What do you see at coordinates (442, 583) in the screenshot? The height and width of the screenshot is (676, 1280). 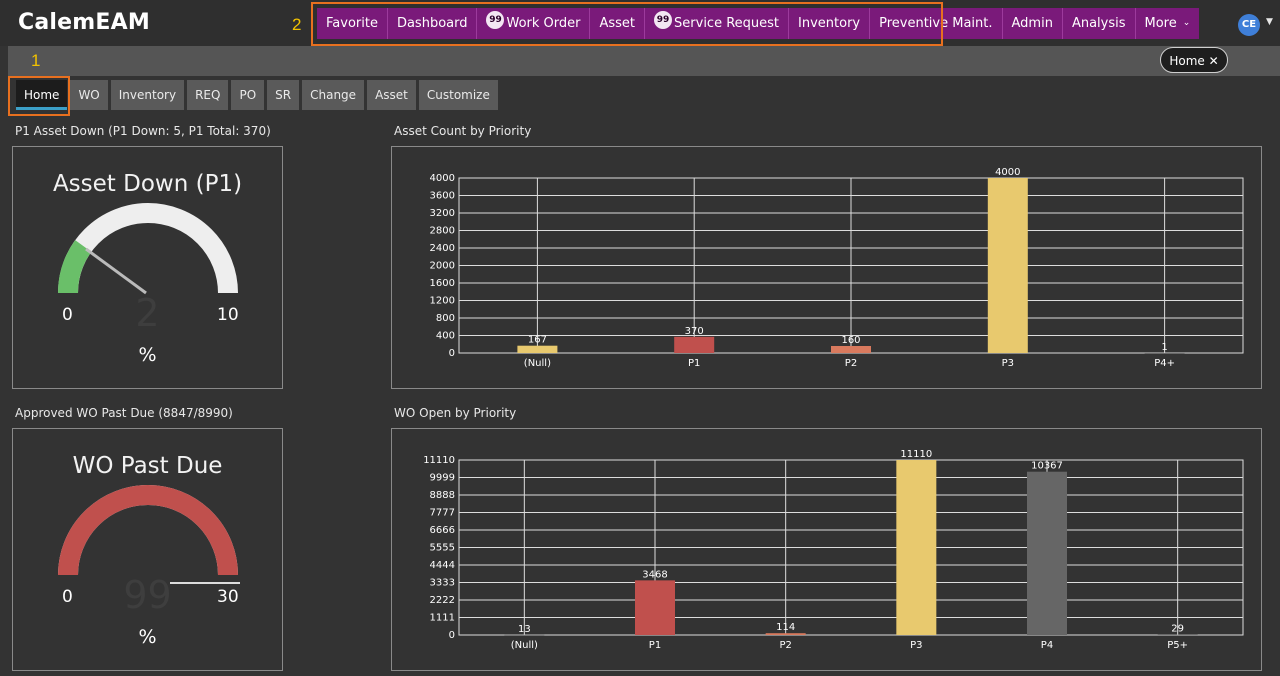 I see `y-tick-label: 3333` at bounding box center [442, 583].